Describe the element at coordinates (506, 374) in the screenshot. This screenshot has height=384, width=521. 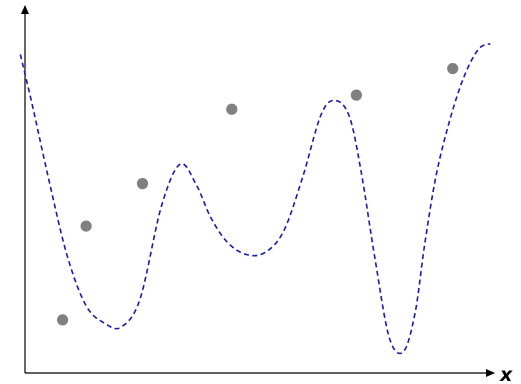
I see `x-axis-label: x` at that location.